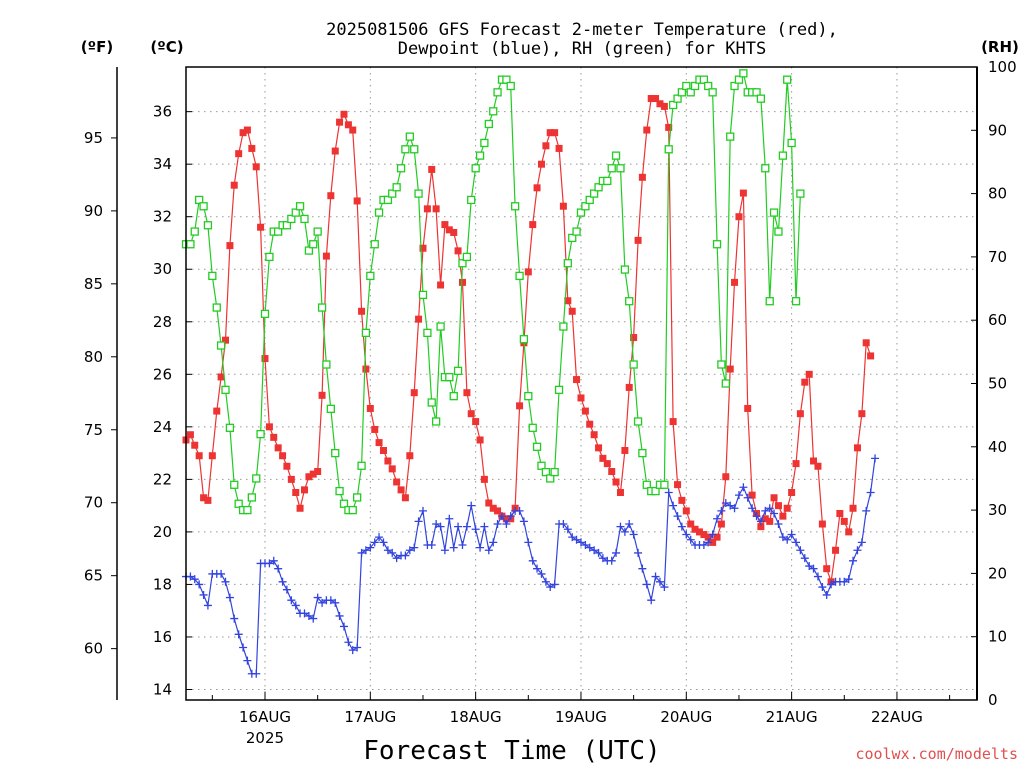 The height and width of the screenshot is (768, 1024). What do you see at coordinates (997, 510) in the screenshot?
I see `rh-tick-label: 30` at bounding box center [997, 510].